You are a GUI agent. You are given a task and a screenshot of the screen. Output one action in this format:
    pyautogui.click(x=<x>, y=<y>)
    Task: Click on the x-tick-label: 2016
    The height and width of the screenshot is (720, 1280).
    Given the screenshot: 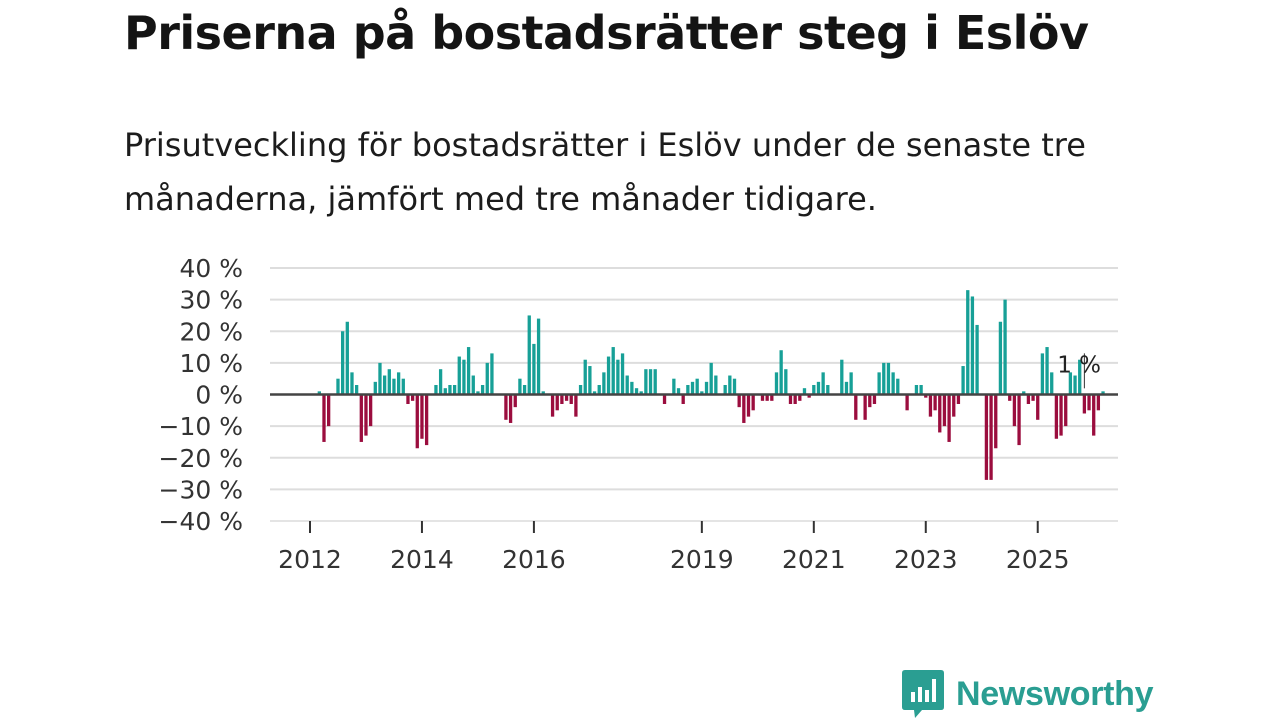 What is the action you would take?
    pyautogui.click(x=534, y=559)
    